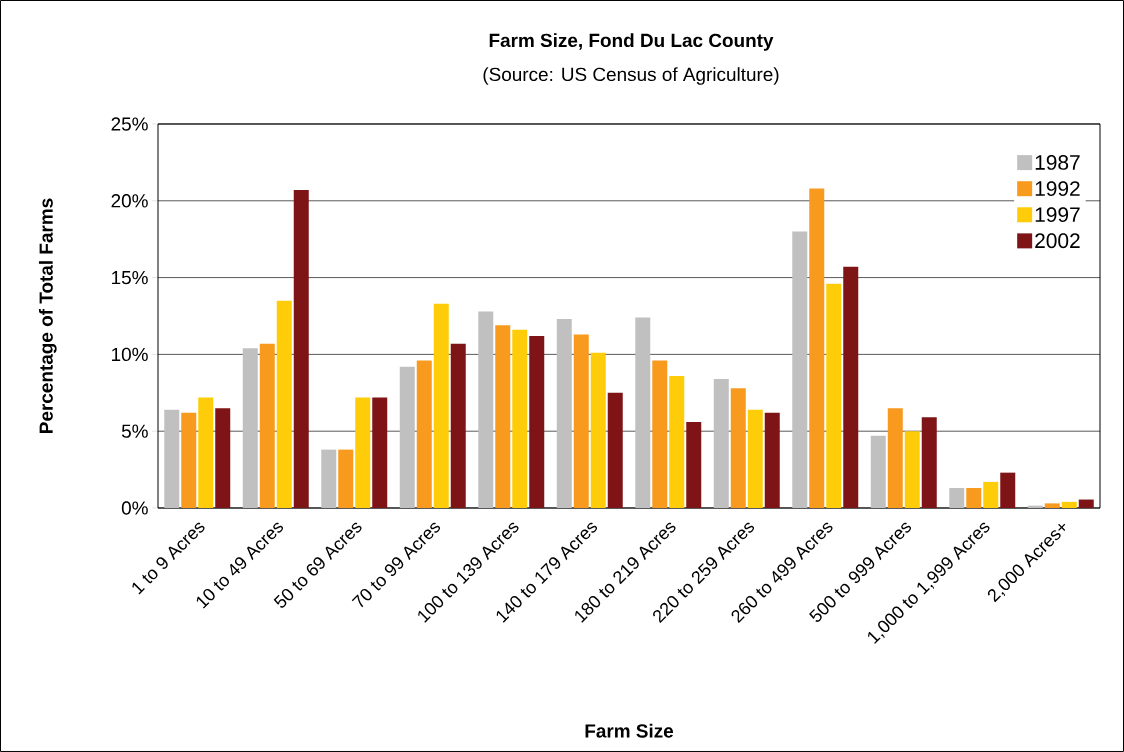 Image resolution: width=1124 pixels, height=752 pixels. I want to click on x-axis-title: Farm Size, so click(629, 730).